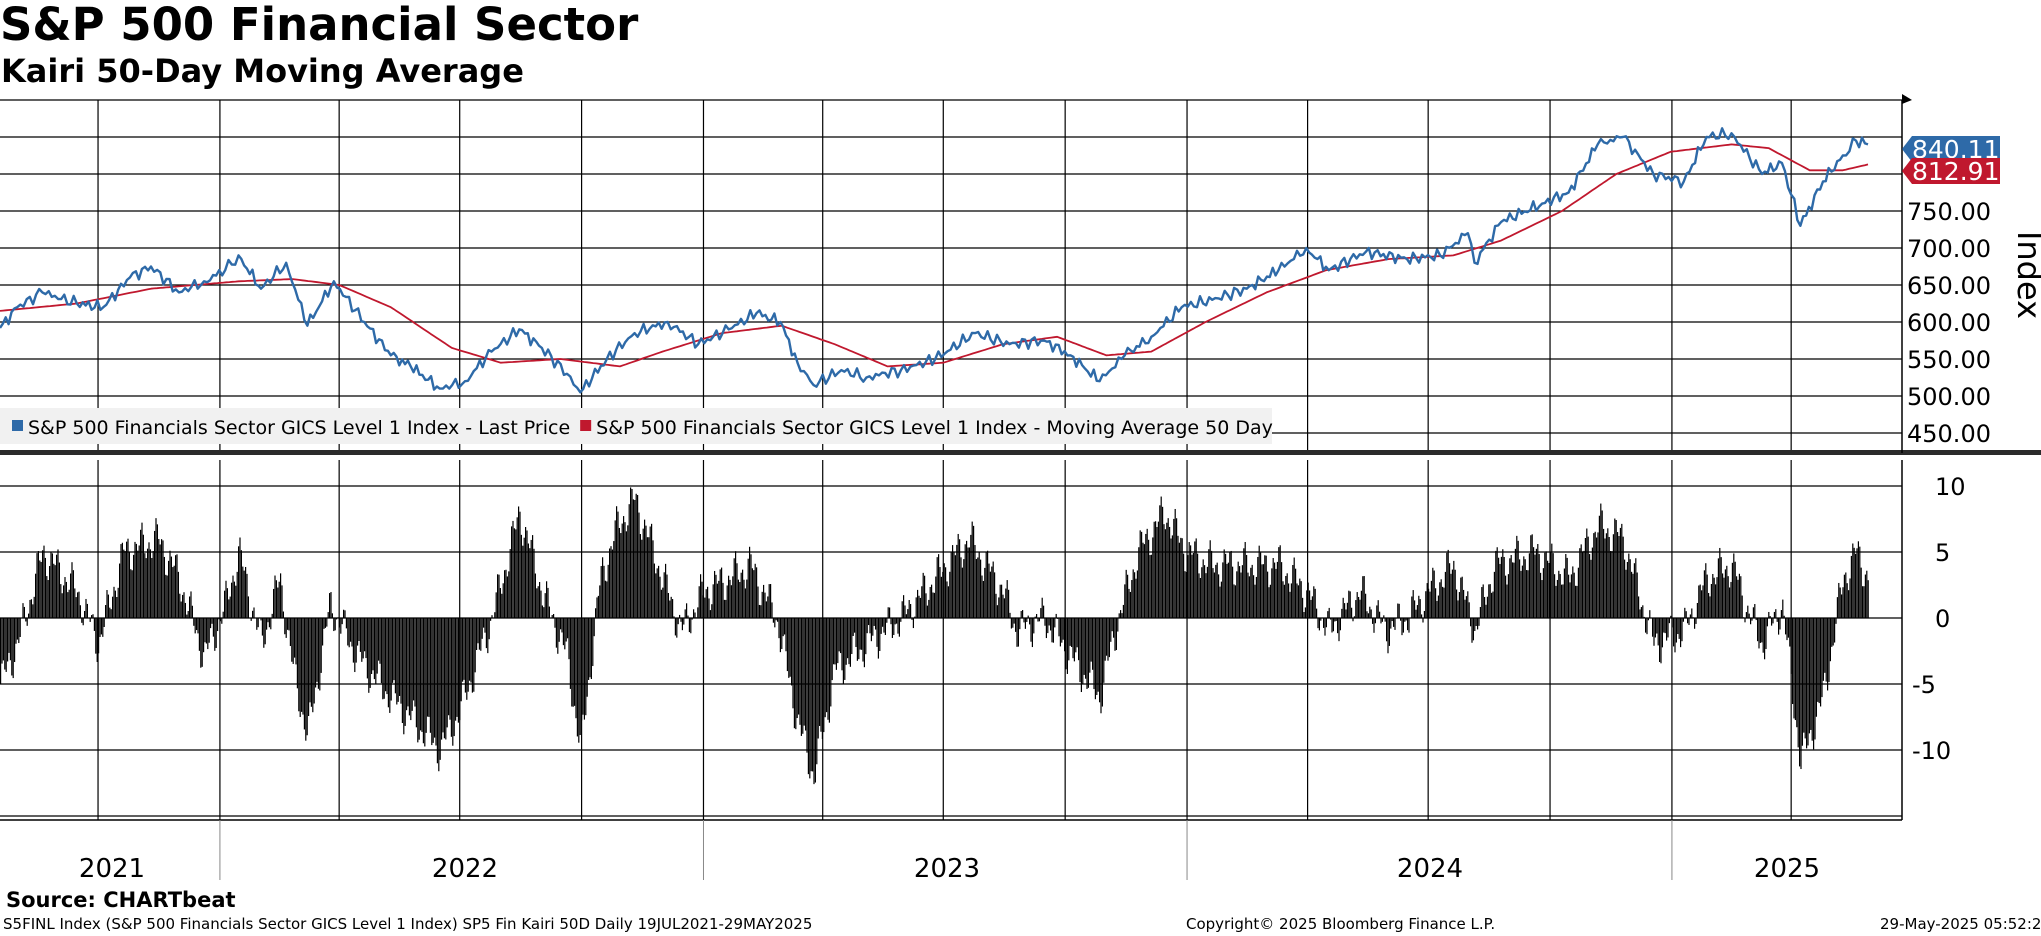 The image size is (2041, 936). I want to click on legend-box, so click(636, 426).